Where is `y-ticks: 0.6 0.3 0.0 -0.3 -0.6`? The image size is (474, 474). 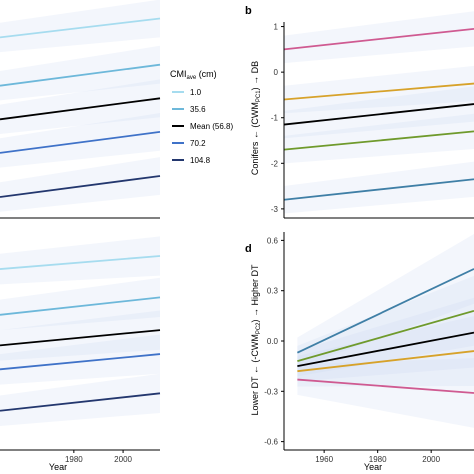 y-ticks: 0.6 0.3 0.0 -0.3 -0.6 is located at coordinates (274, 341).